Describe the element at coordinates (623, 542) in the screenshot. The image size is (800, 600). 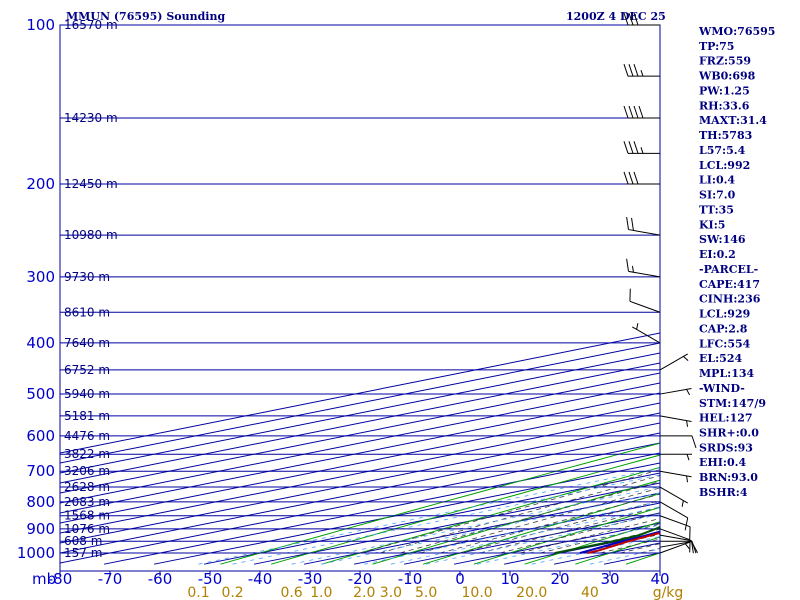
I see `temperature-line` at that location.